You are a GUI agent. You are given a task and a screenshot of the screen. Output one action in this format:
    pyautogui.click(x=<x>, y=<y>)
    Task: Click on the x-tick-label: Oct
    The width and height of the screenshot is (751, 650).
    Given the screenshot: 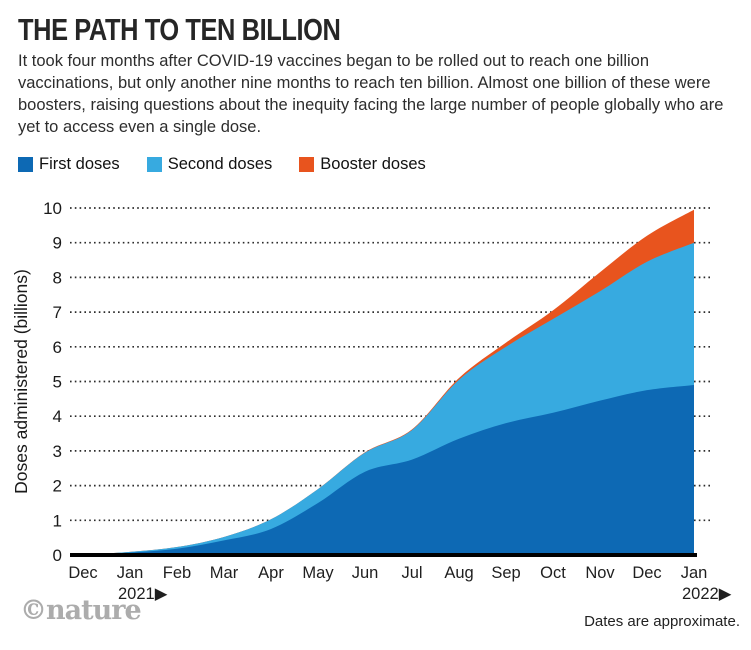 What is the action you would take?
    pyautogui.click(x=553, y=573)
    